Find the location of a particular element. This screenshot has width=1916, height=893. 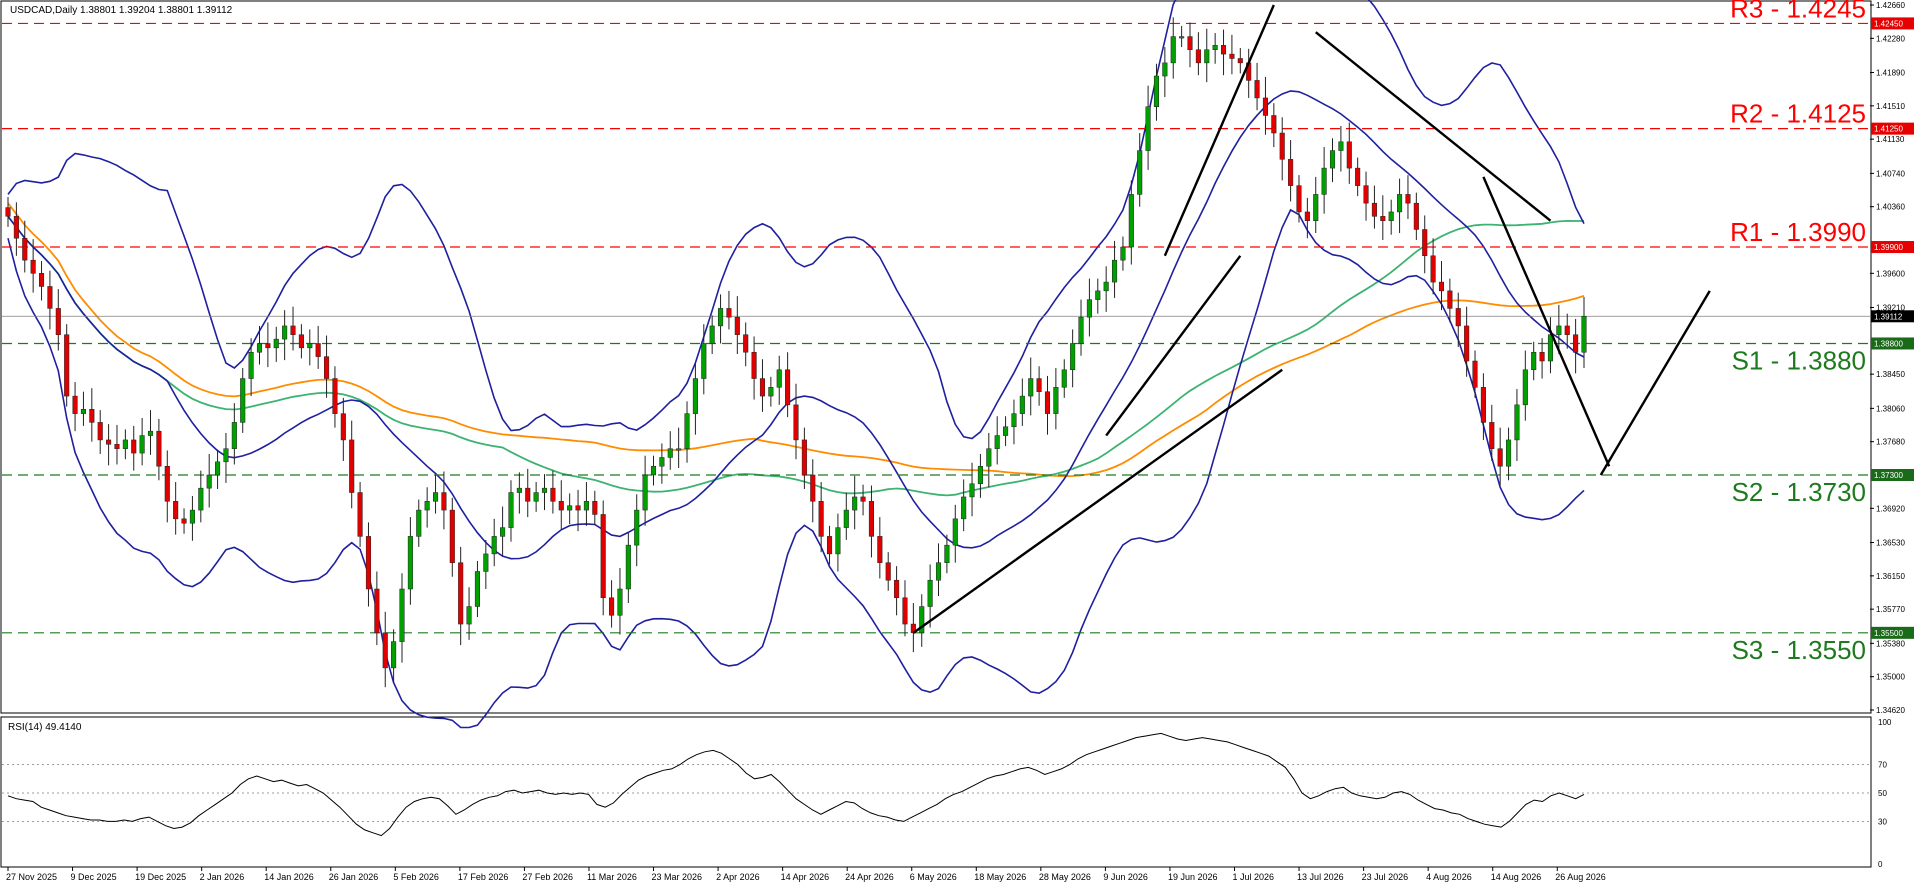

price-tick-label: 1.39210 is located at coordinates (1890, 308).